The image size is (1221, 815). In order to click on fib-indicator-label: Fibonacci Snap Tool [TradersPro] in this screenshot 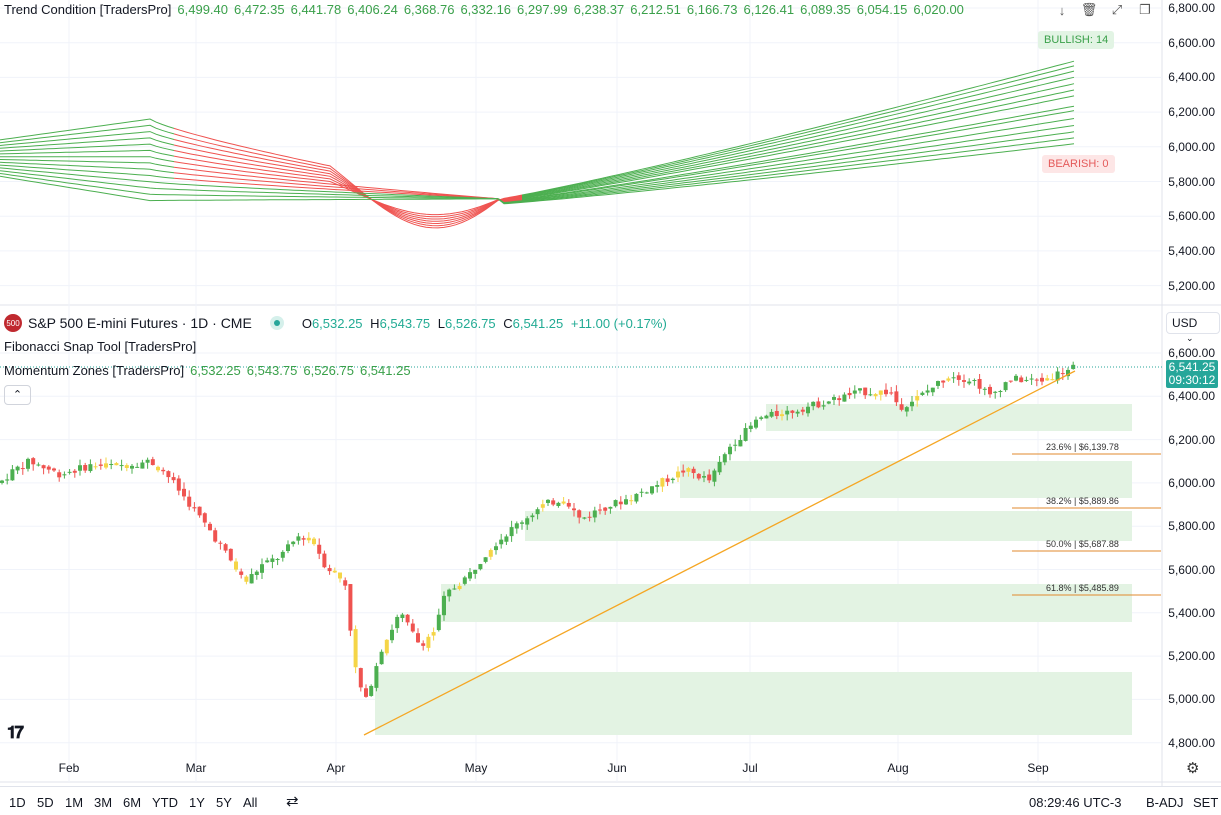, I will do `click(100, 346)`.